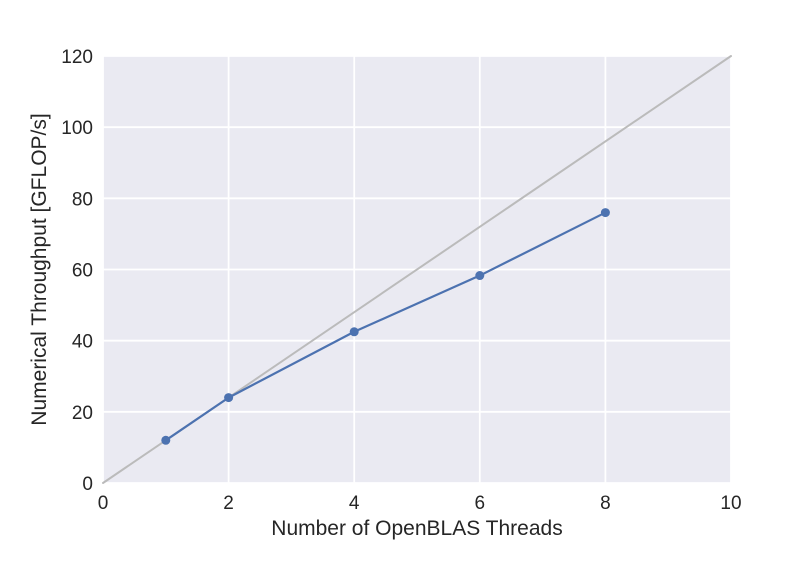 This screenshot has width=812, height=567. I want to click on y-axis-label: Numerical Throughput [GFLOP/s], so click(39, 269).